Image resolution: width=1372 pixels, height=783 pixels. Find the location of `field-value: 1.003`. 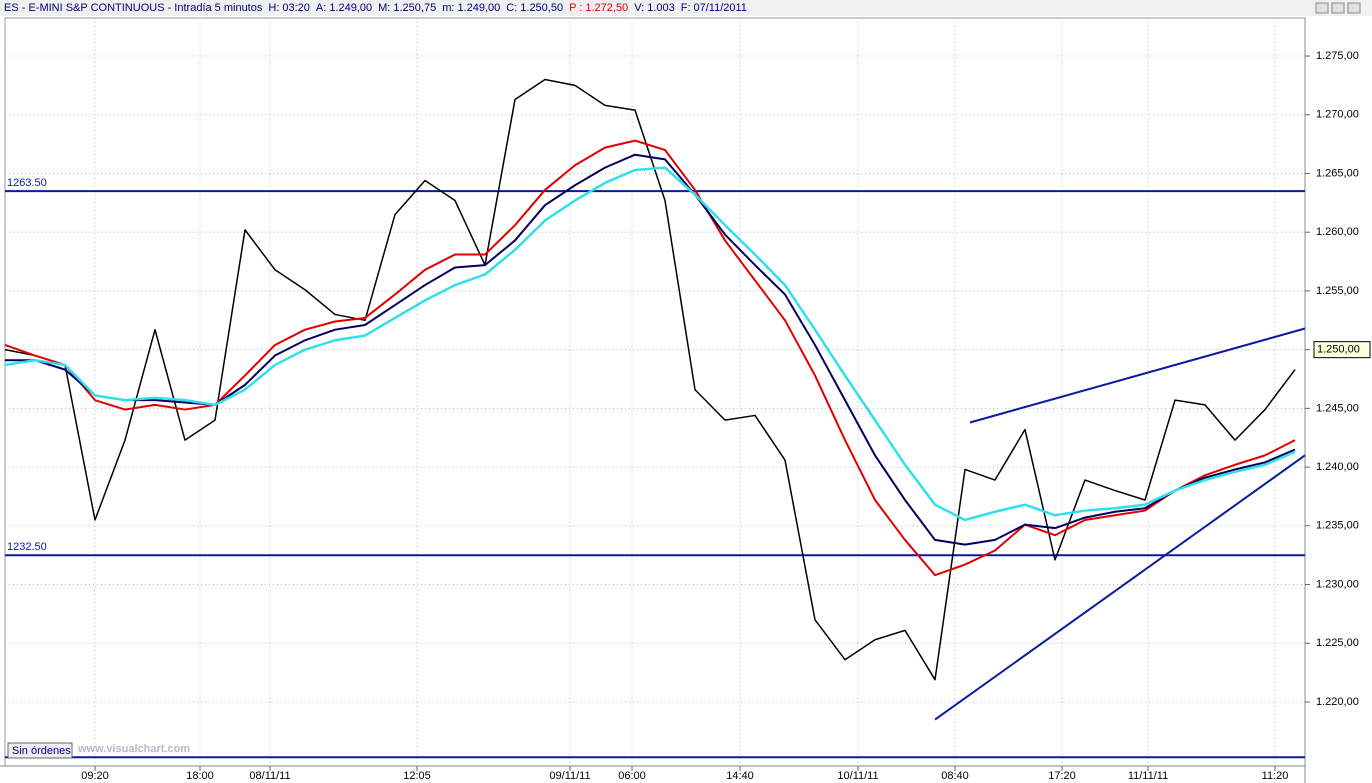

field-value: 1.003 is located at coordinates (661, 8).